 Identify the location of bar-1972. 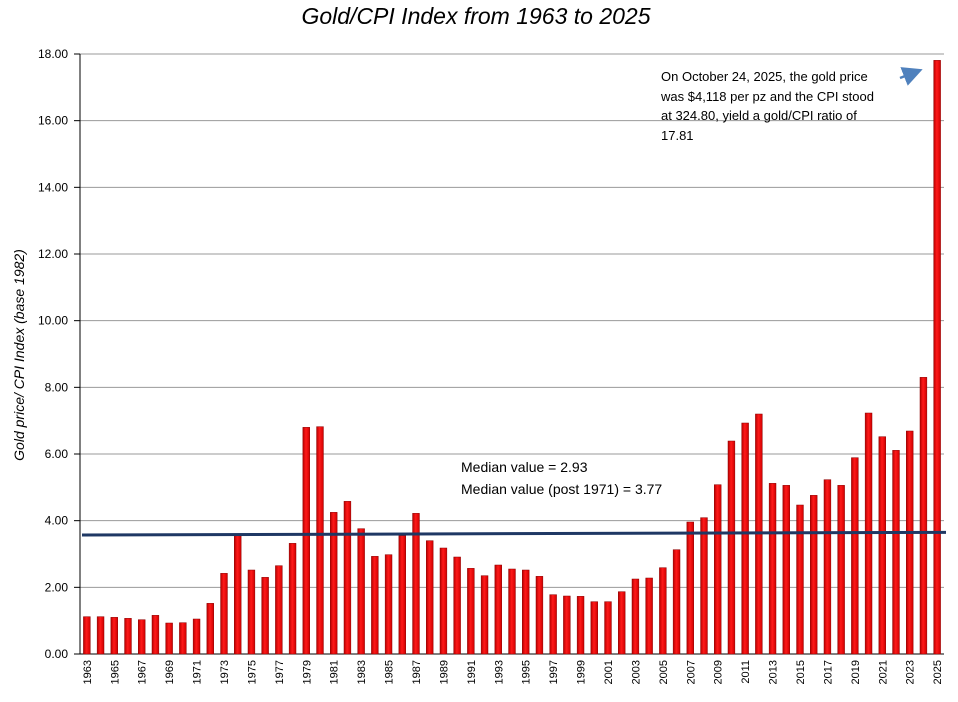
(210, 629).